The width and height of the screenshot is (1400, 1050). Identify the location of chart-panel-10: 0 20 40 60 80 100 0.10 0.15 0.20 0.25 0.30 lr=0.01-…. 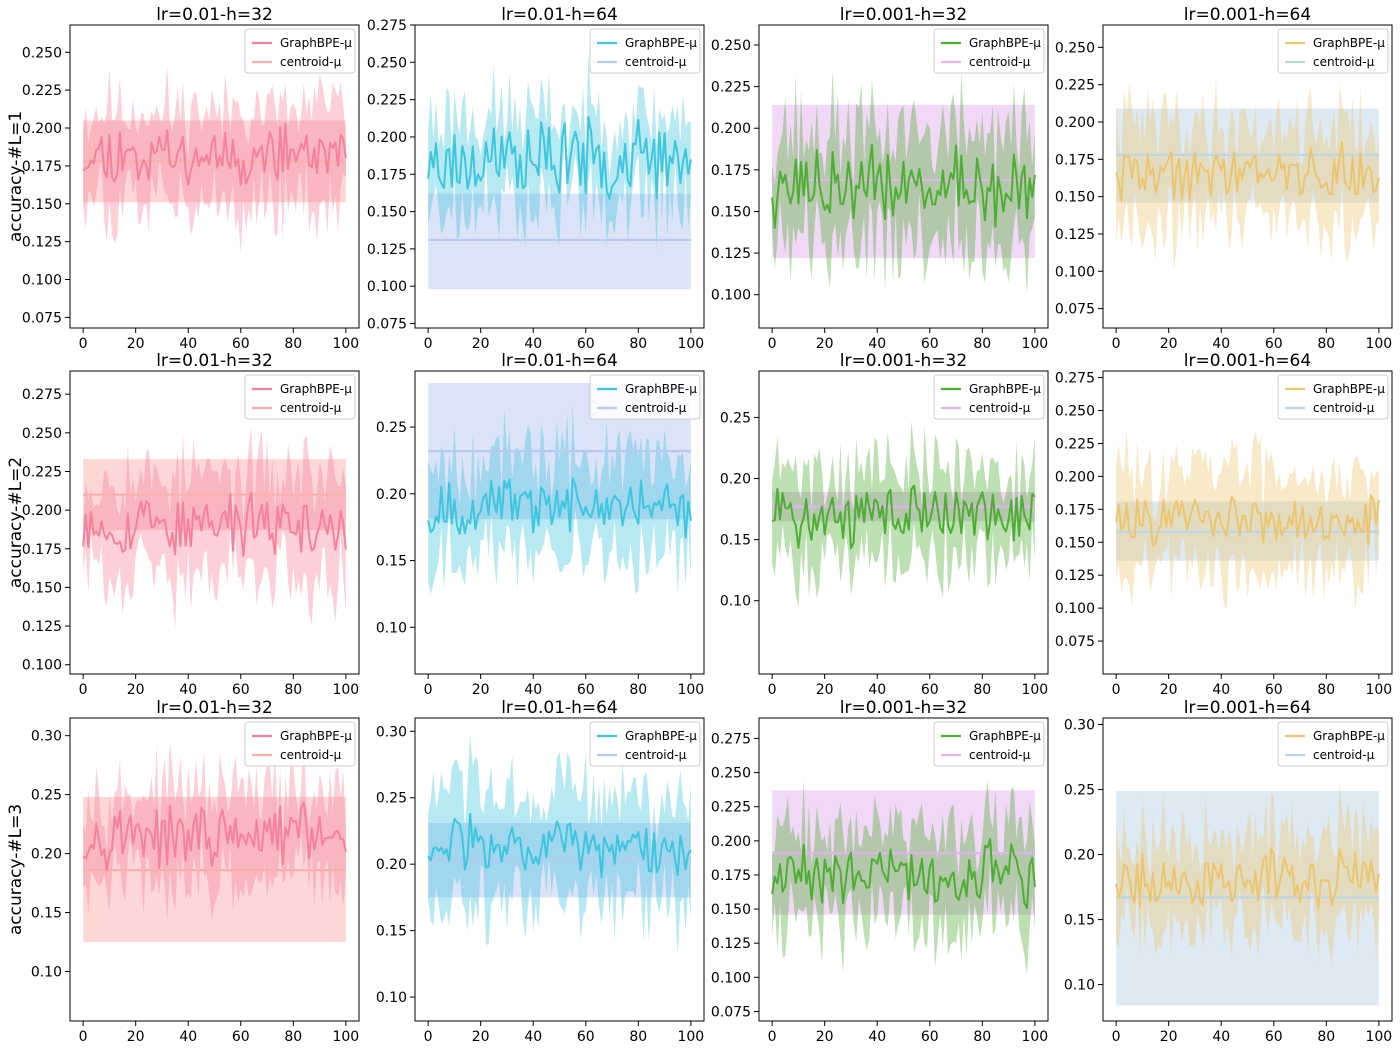
(540, 871).